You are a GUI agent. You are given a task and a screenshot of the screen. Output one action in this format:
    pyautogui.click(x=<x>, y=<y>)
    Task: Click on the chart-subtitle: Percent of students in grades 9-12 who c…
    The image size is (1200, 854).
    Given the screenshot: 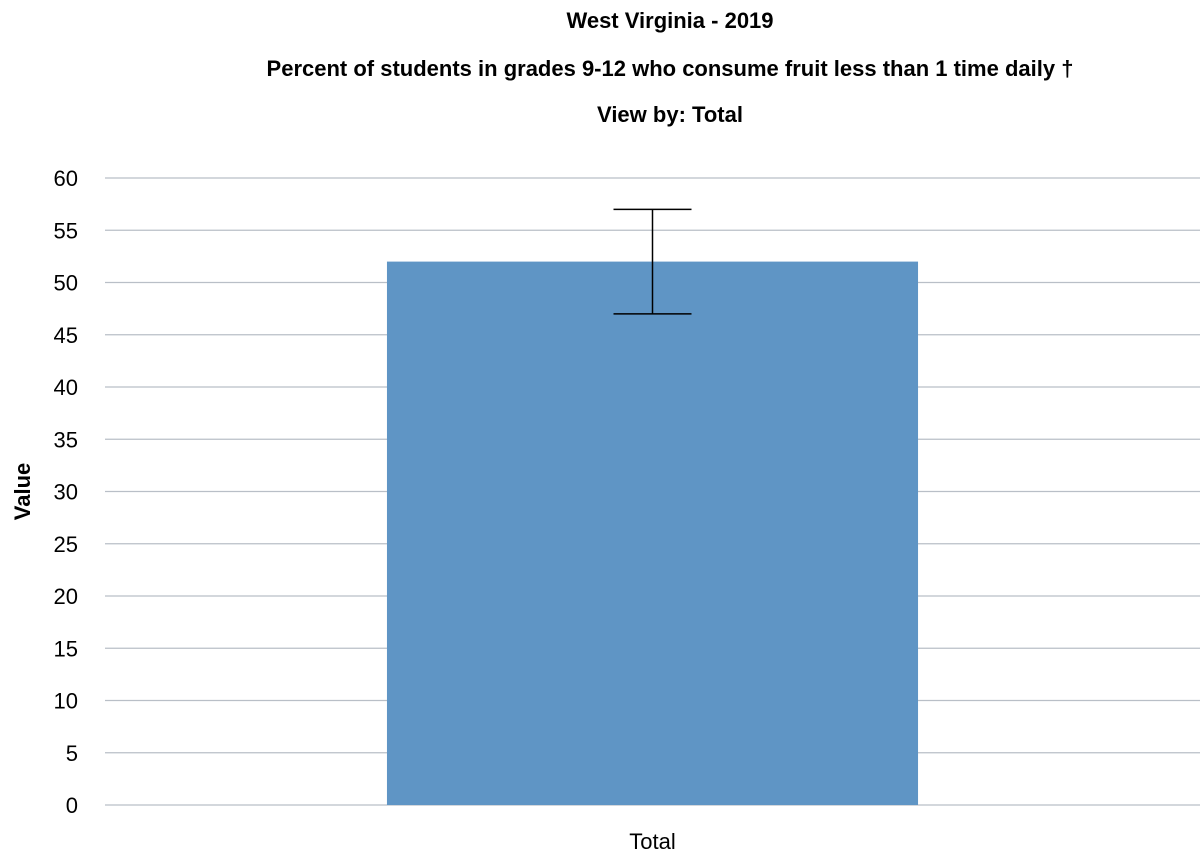 What is the action you would take?
    pyautogui.click(x=670, y=68)
    